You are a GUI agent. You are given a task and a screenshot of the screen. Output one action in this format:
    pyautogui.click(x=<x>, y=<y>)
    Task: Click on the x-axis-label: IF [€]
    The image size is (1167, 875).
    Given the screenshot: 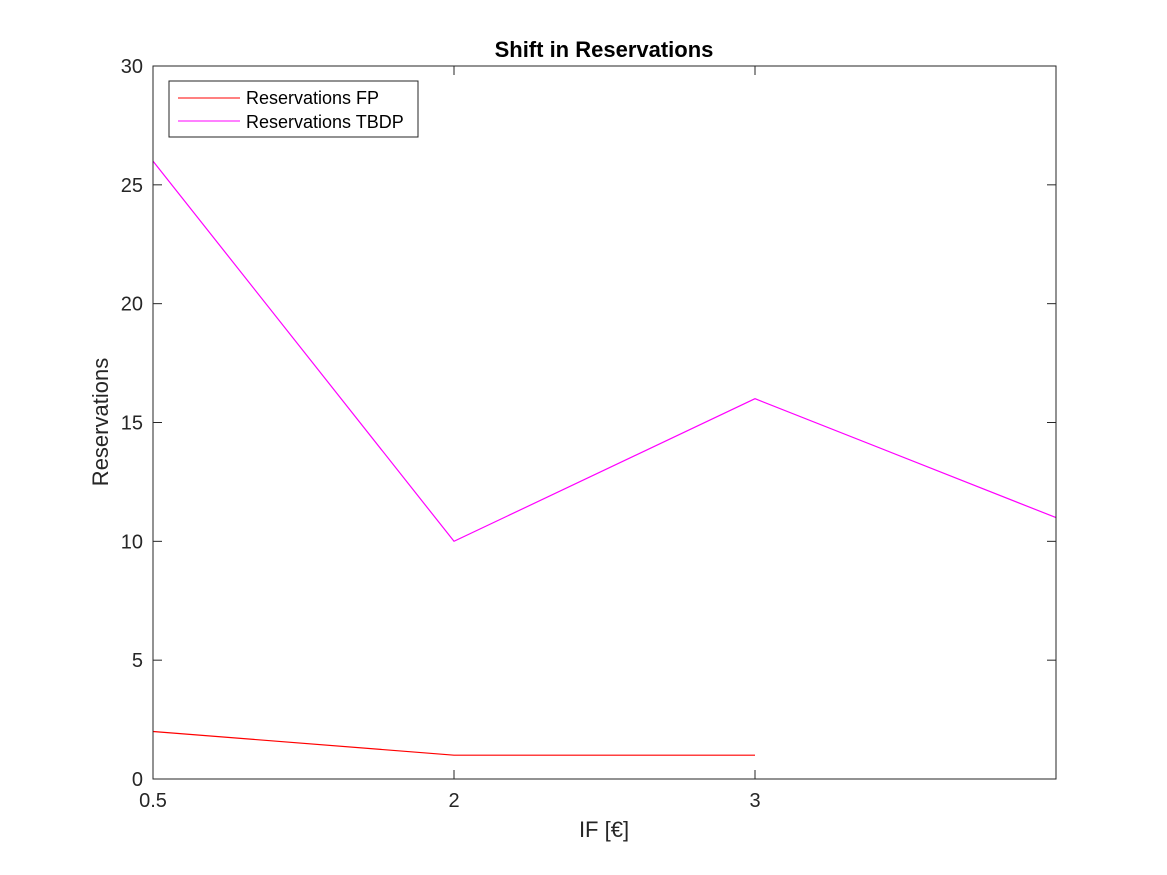 What is the action you would take?
    pyautogui.click(x=604, y=829)
    